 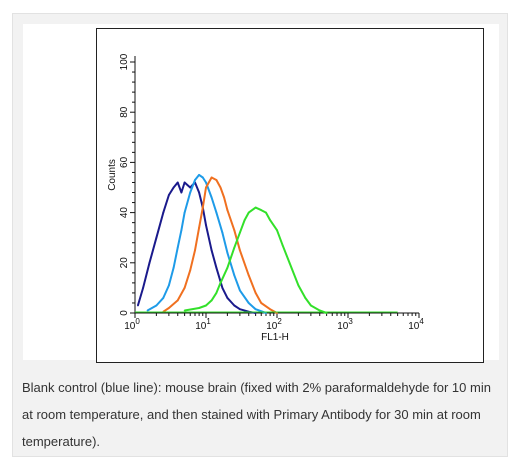 I want to click on y-tick-label: 100, so click(x=124, y=61).